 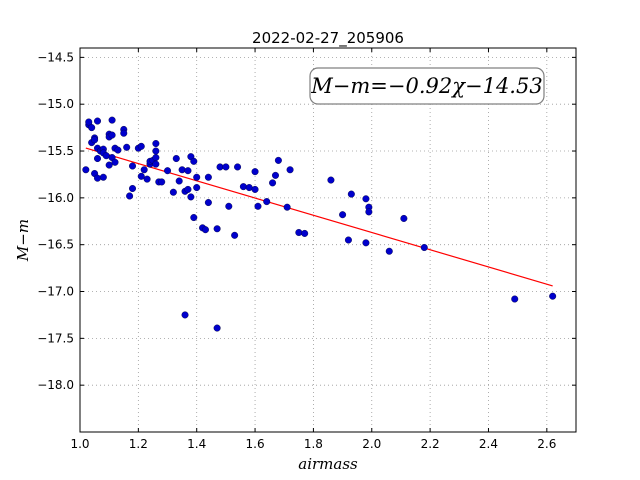 What do you see at coordinates (55, 338) in the screenshot?
I see `y-tick-label: −17.5` at bounding box center [55, 338].